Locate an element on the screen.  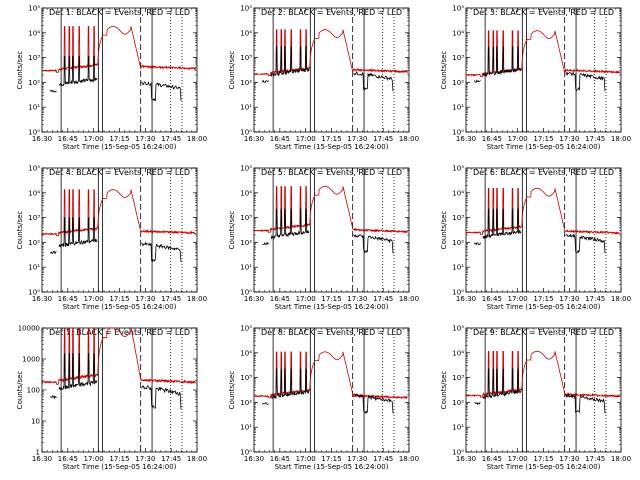
panel-title: Det 5: BLACK = Events, RED = LLD is located at coordinates (331, 172).